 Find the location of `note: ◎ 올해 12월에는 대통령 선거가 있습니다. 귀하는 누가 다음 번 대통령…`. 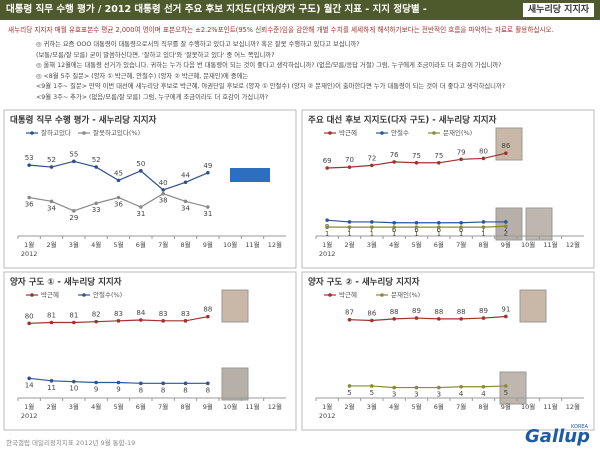

note: ◎ 올해 12월에는 대통령 선거가 있습니다. 귀하는 누가 다음 번 대통령… is located at coordinates (269, 65).